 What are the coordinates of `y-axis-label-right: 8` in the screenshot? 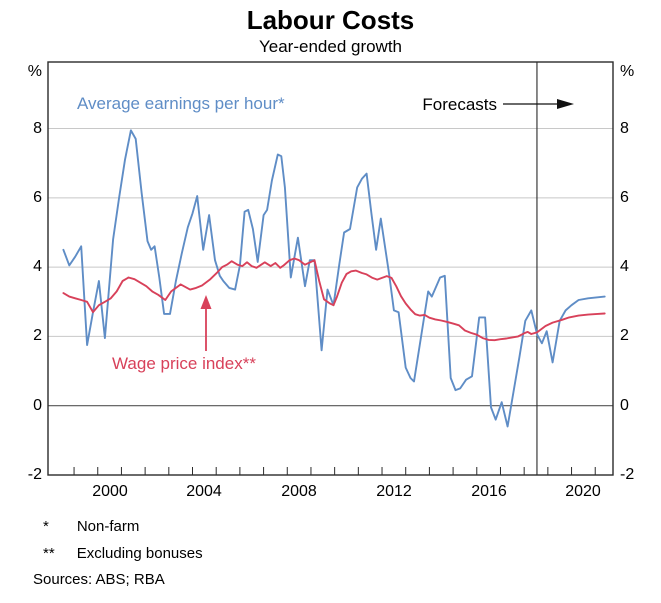 It's located at (624, 128).